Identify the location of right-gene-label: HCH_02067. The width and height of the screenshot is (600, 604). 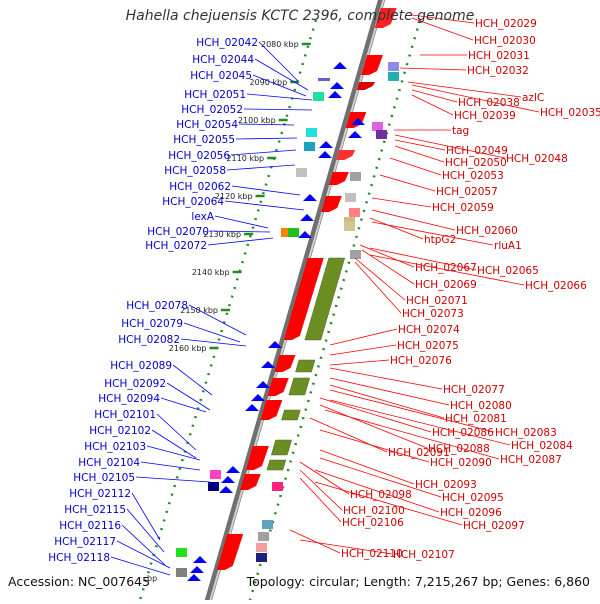
(446, 268).